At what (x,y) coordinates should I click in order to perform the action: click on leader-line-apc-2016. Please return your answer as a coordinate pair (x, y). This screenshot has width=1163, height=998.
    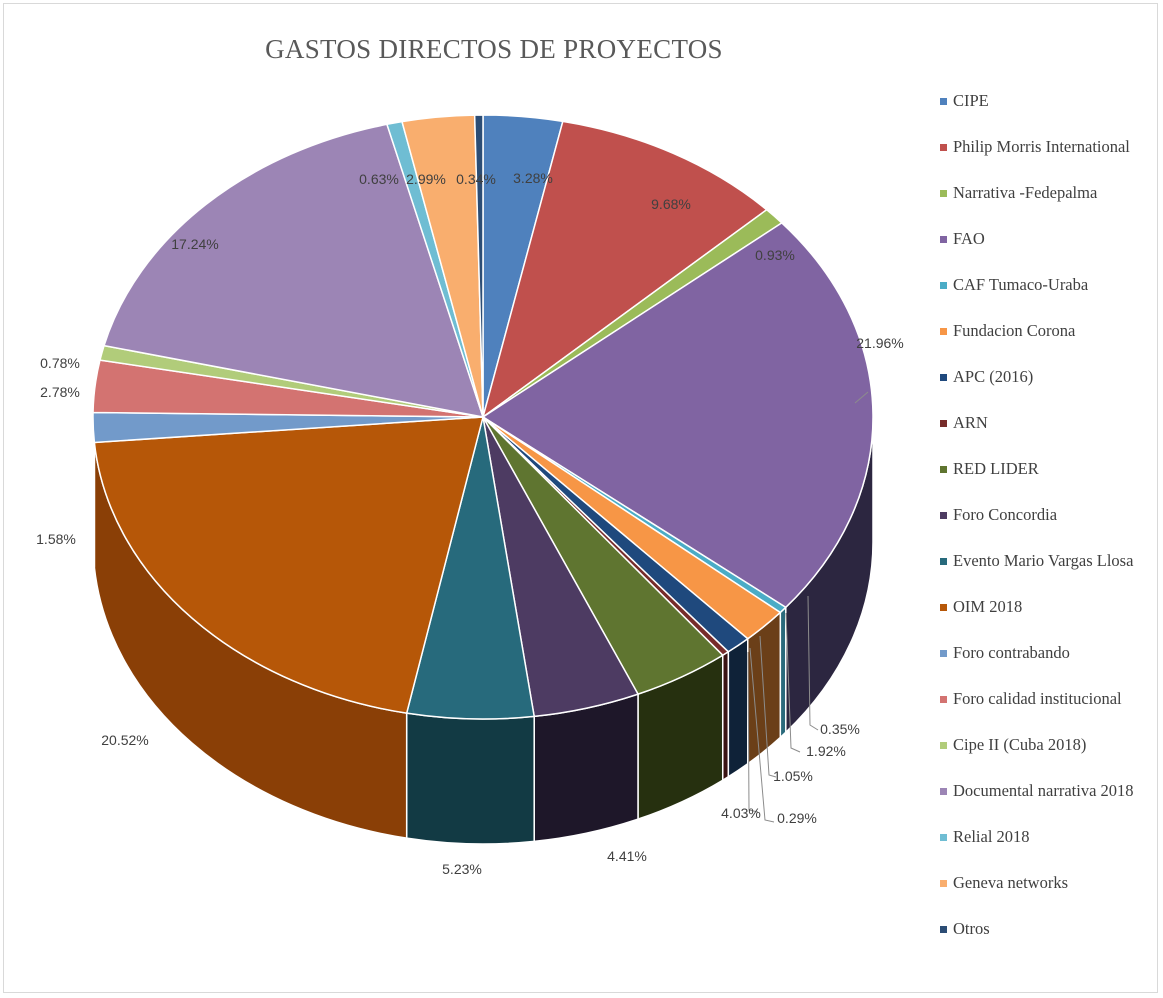
    Looking at the image, I should click on (768, 706).